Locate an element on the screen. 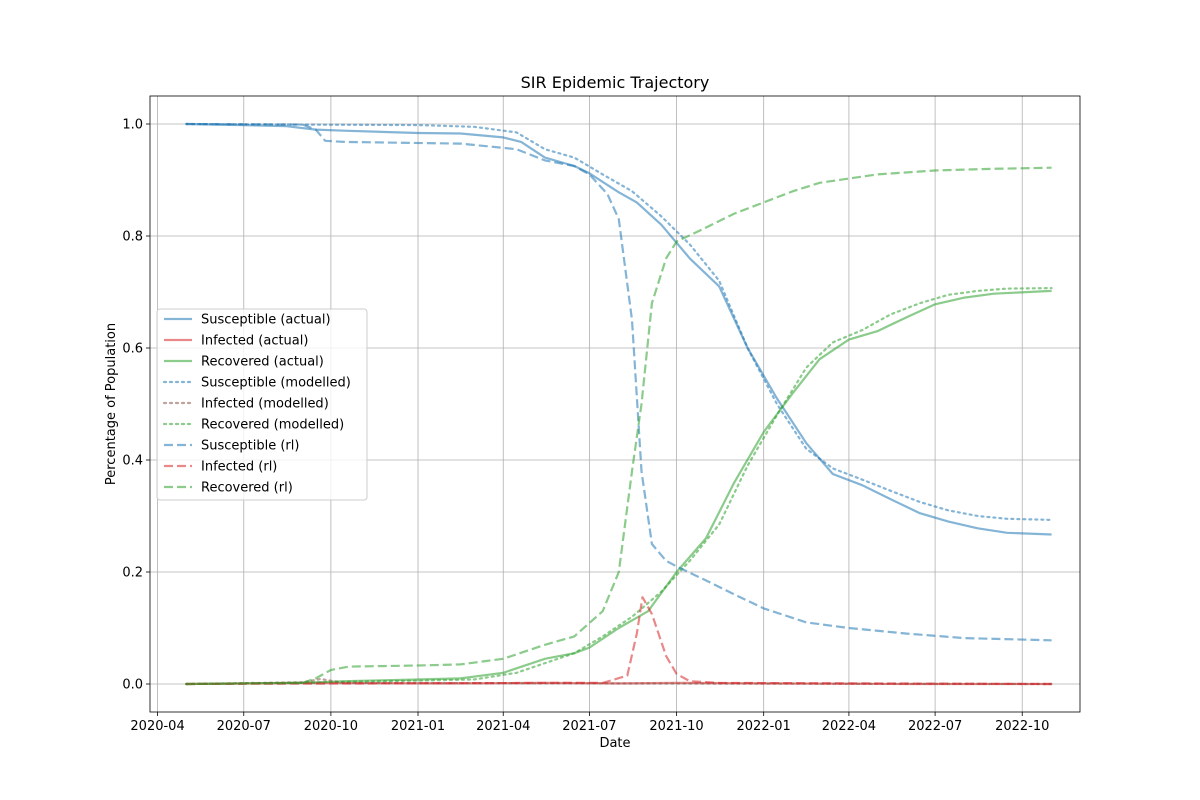 This screenshot has width=1200, height=800. x-tick-label: 2022-04 is located at coordinates (849, 726).